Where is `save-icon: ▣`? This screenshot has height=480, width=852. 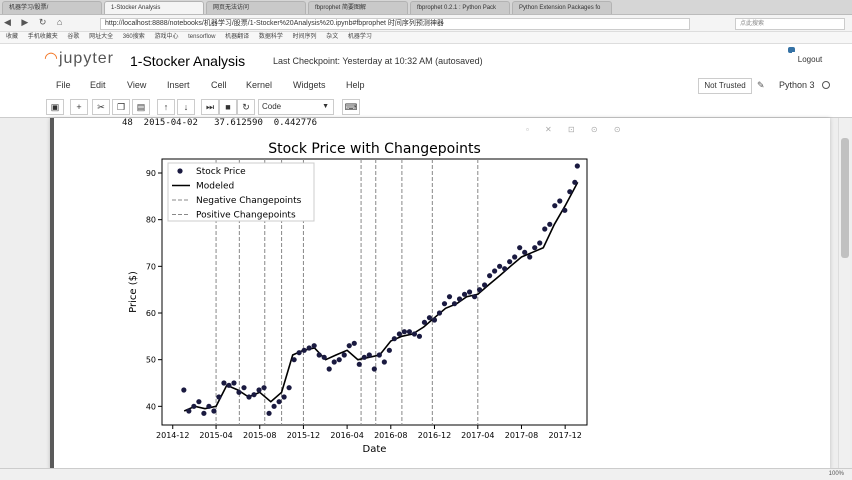
save-icon: ▣ is located at coordinates (55, 107).